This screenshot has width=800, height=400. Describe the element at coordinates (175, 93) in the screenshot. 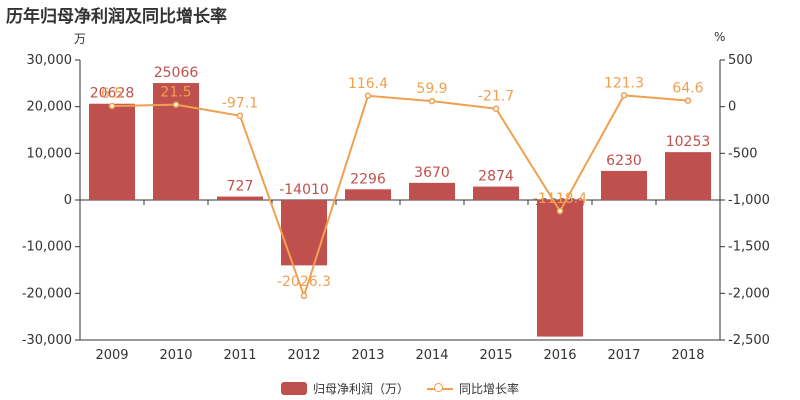

I see `line-data-label: 21.5` at that location.